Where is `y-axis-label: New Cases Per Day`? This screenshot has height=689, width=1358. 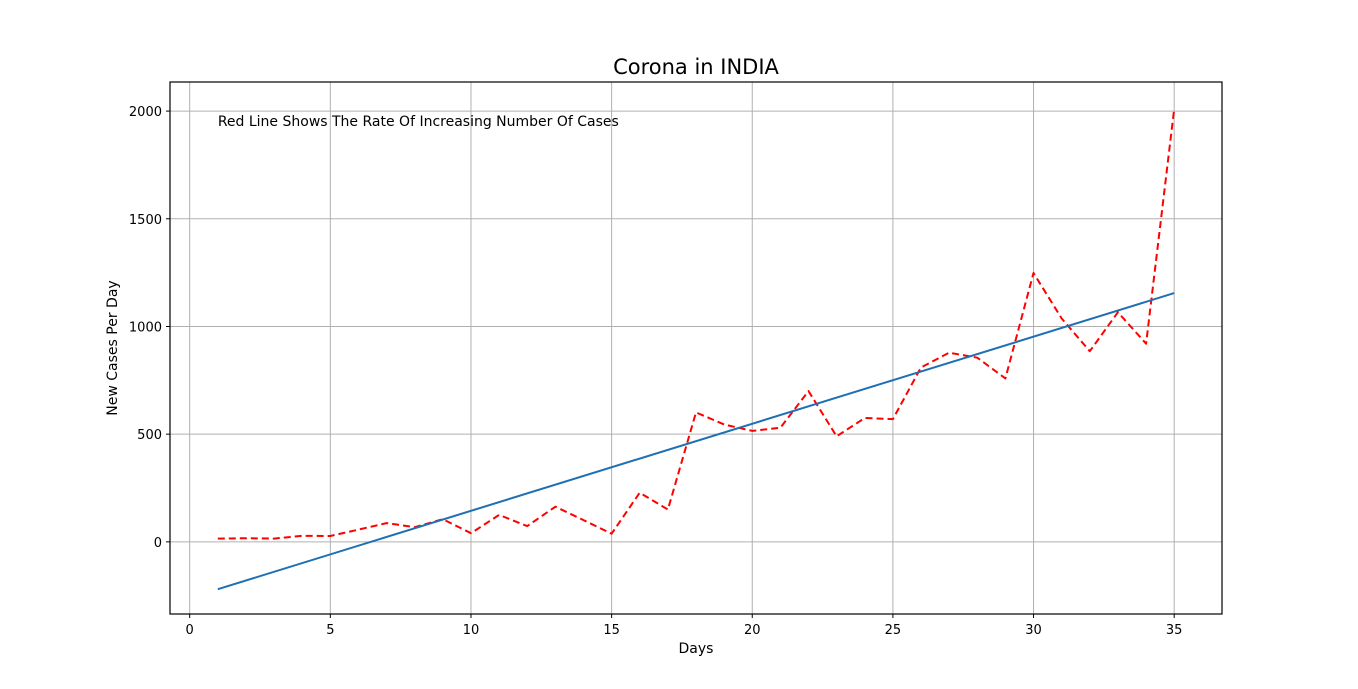 y-axis-label: New Cases Per Day is located at coordinates (113, 347).